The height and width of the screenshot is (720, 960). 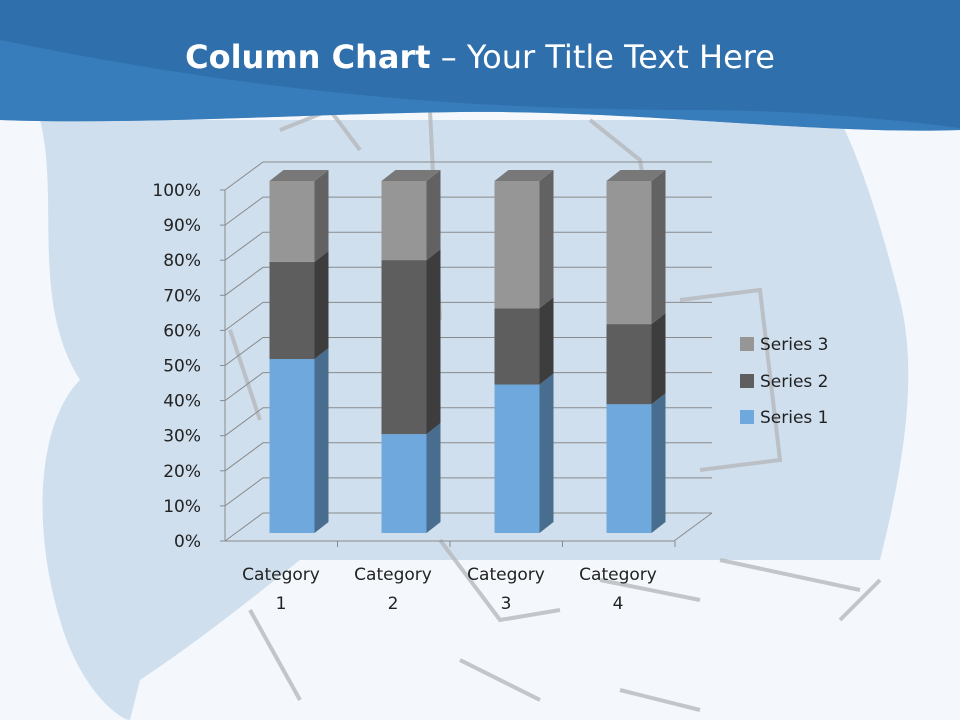 I want to click on legend-label: Series 3, so click(x=794, y=345).